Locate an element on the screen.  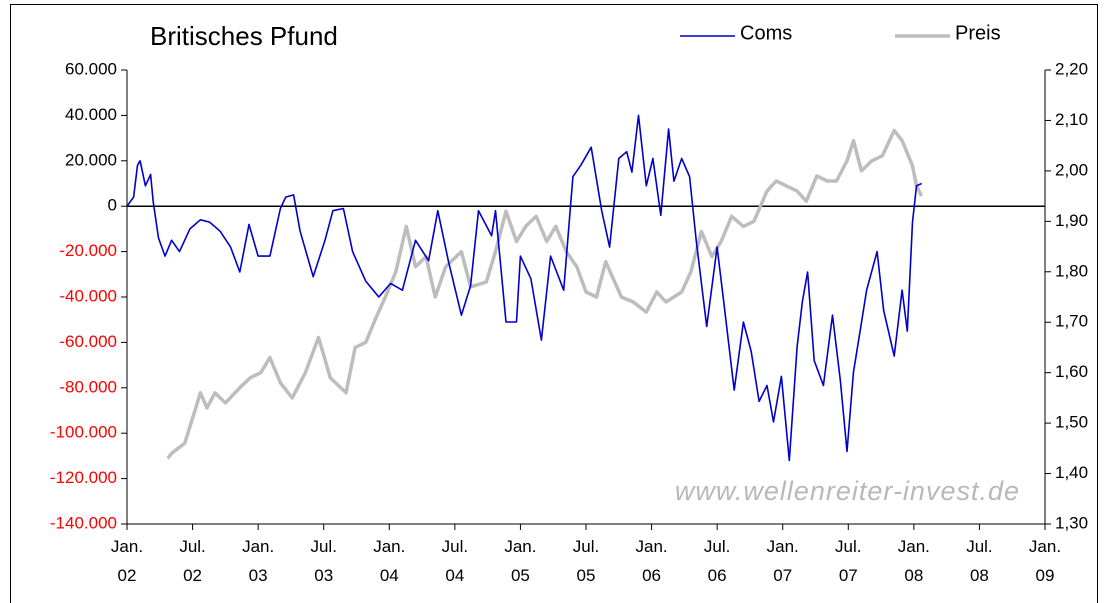
x-tick-label: Jan. 04 is located at coordinates (389, 561).